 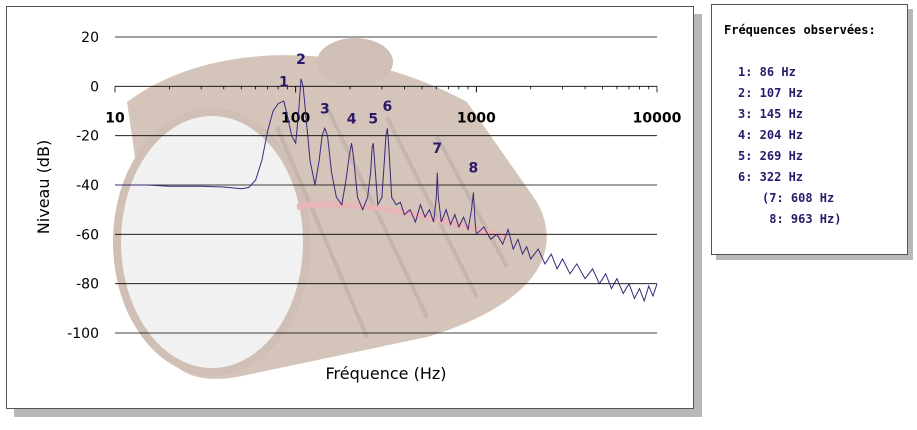 I want to click on y-axis-label: Niveau (dB), so click(x=43, y=187).